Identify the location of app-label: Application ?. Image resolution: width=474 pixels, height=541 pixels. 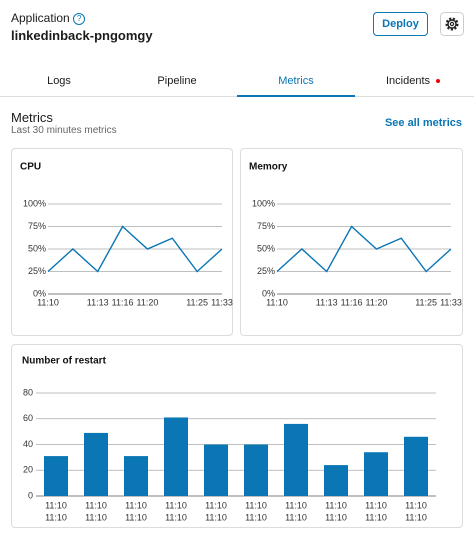
(48, 18).